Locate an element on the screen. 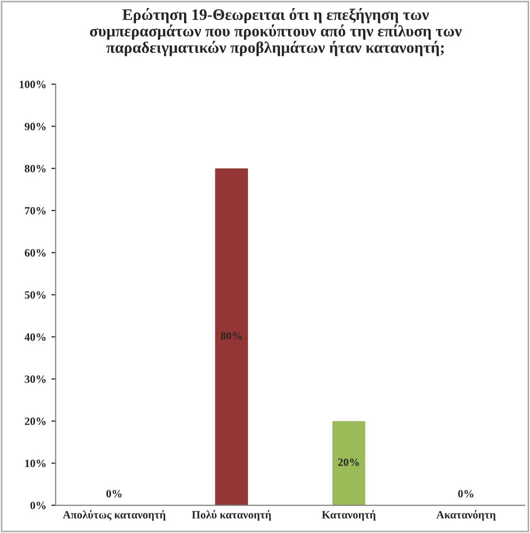 This screenshot has height=533, width=530. chart-title: Ερώτηση 19-Θεωρειται ότι η επεξήγηση των συμπερασμάτων που προκύπτουν από την επίλυση των παραδειγματικών προβλημάτων ήταν κατανοητή; is located at coordinates (276, 32).